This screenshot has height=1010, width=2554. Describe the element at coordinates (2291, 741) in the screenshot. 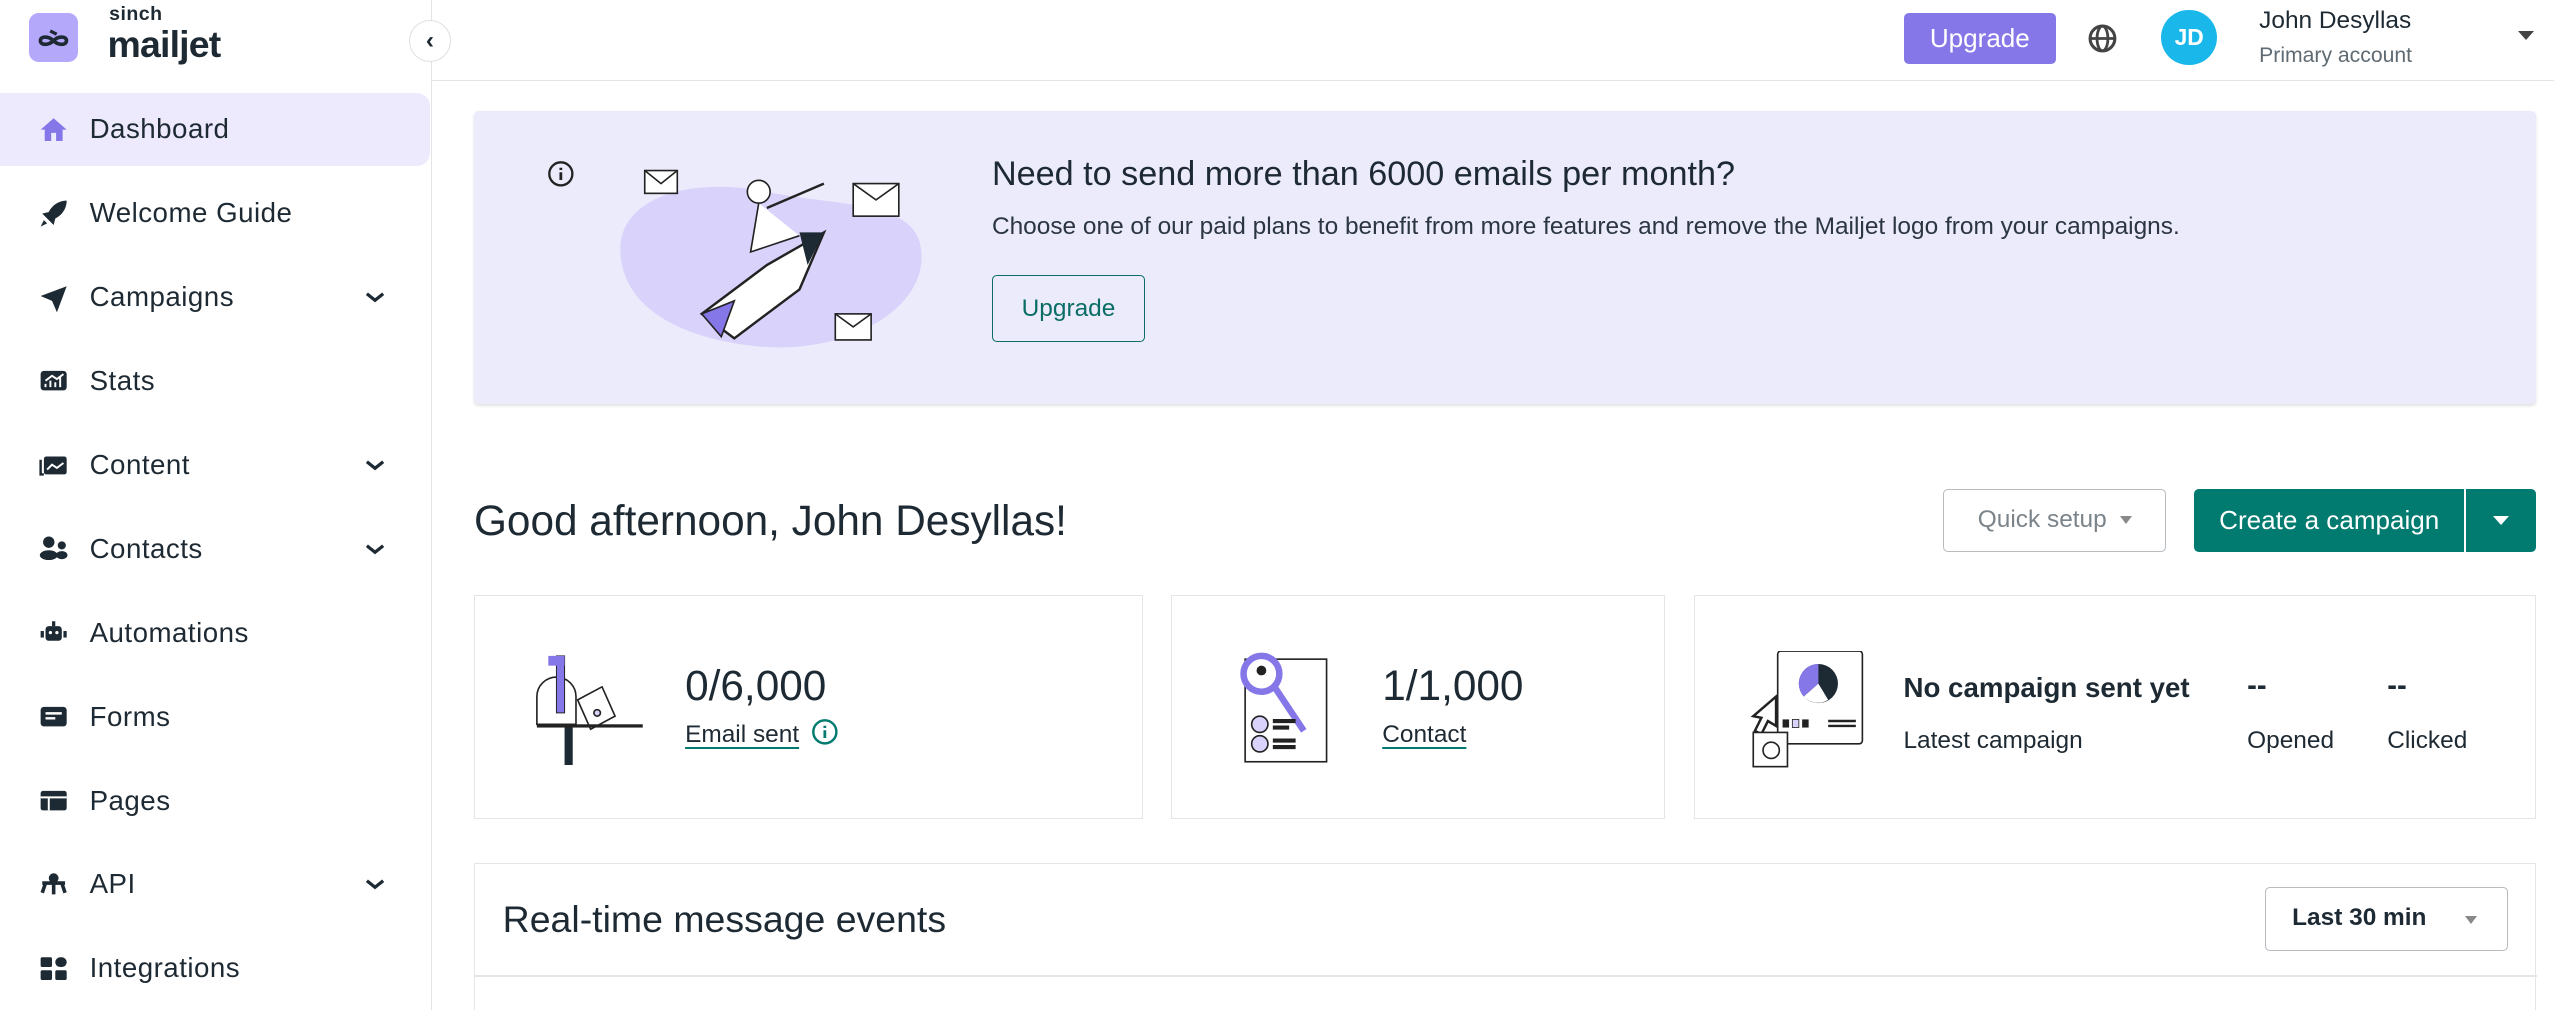

I see `opened-label: Opened` at that location.